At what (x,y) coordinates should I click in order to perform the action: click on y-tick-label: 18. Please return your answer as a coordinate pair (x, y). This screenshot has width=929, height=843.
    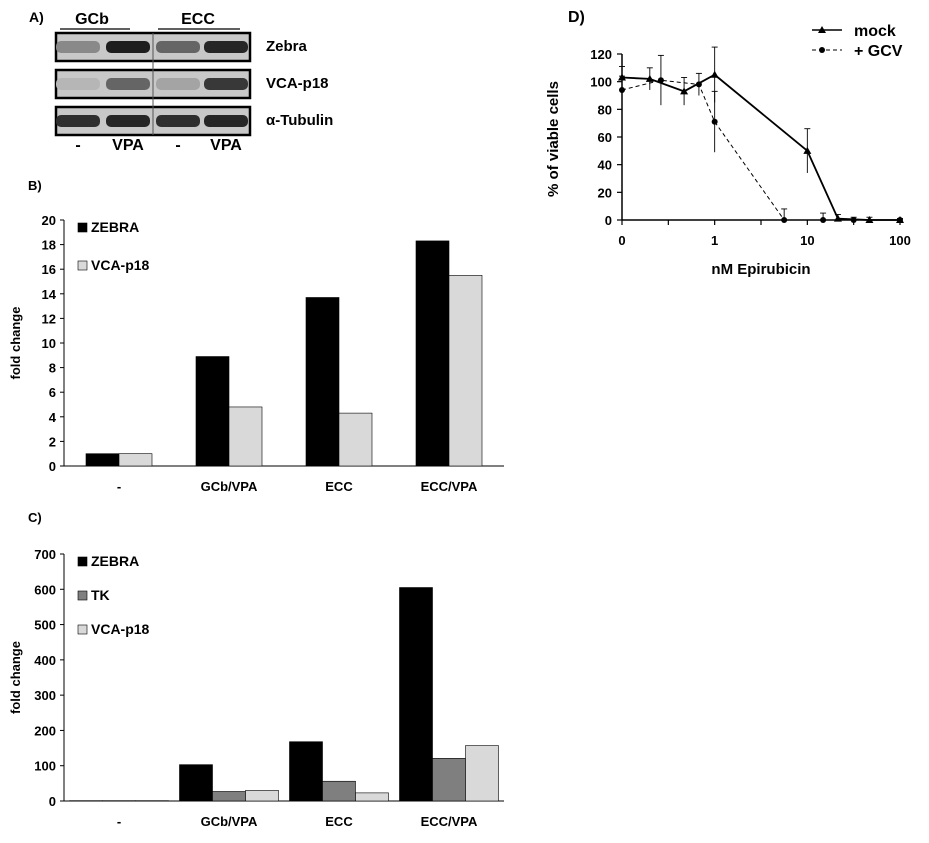
    Looking at the image, I should click on (49, 245).